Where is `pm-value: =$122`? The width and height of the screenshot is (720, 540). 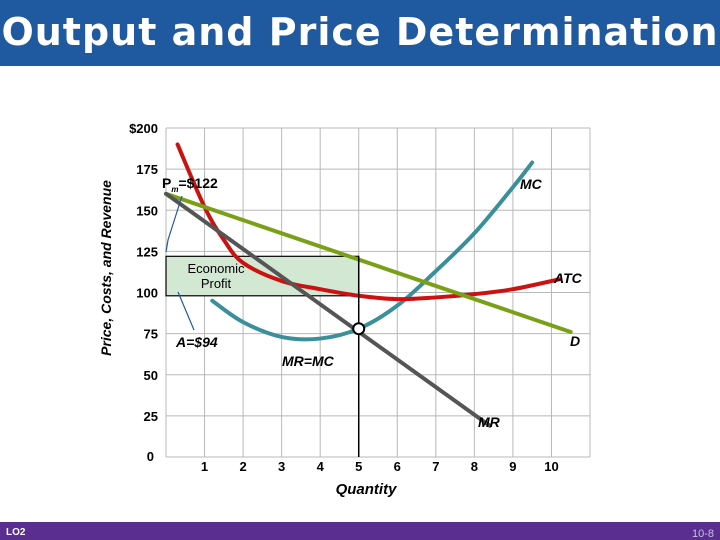
pm-value: =$122 is located at coordinates (198, 183).